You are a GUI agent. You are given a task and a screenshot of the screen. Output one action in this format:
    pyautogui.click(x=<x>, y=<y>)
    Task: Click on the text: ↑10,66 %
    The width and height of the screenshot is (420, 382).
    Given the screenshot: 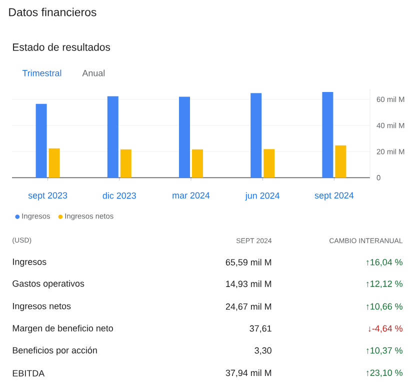 What is the action you would take?
    pyautogui.click(x=384, y=307)
    